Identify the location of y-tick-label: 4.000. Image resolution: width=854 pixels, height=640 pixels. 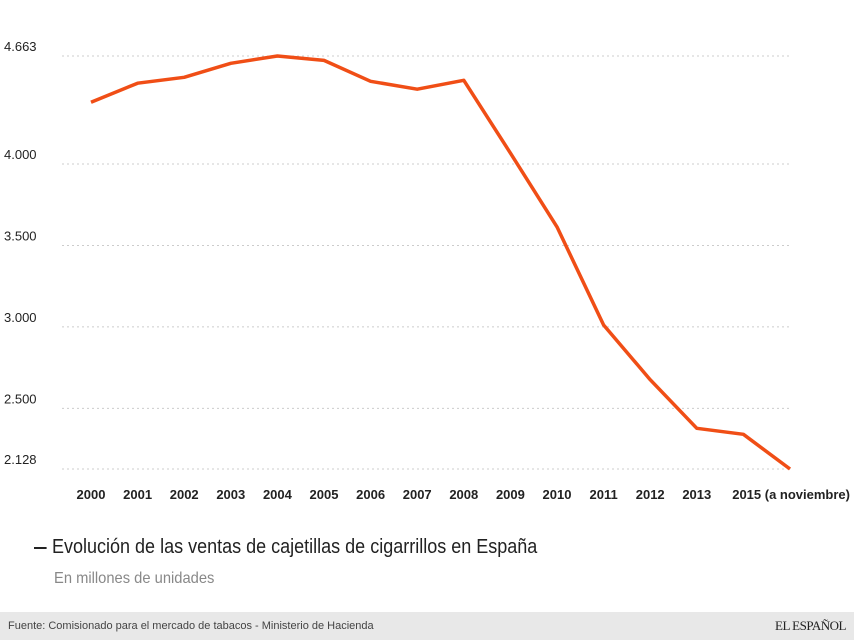
(20, 154).